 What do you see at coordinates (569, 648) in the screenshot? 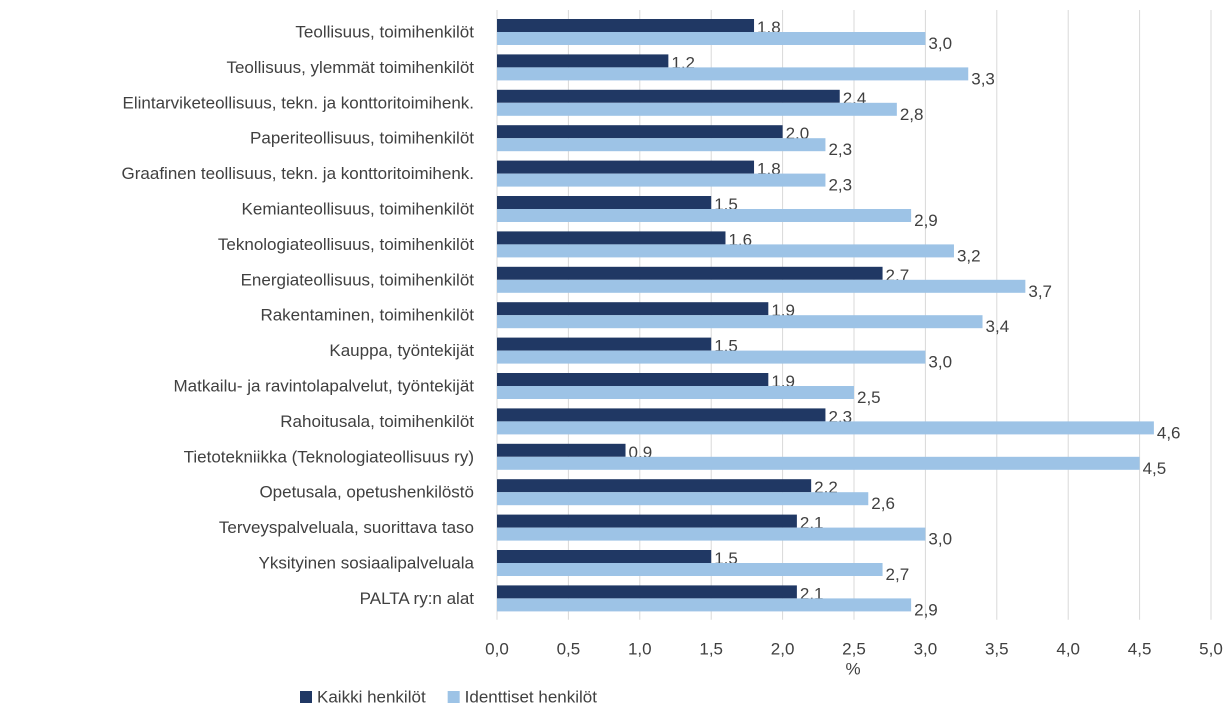
I see `x-tick-label: 0,5` at bounding box center [569, 648].